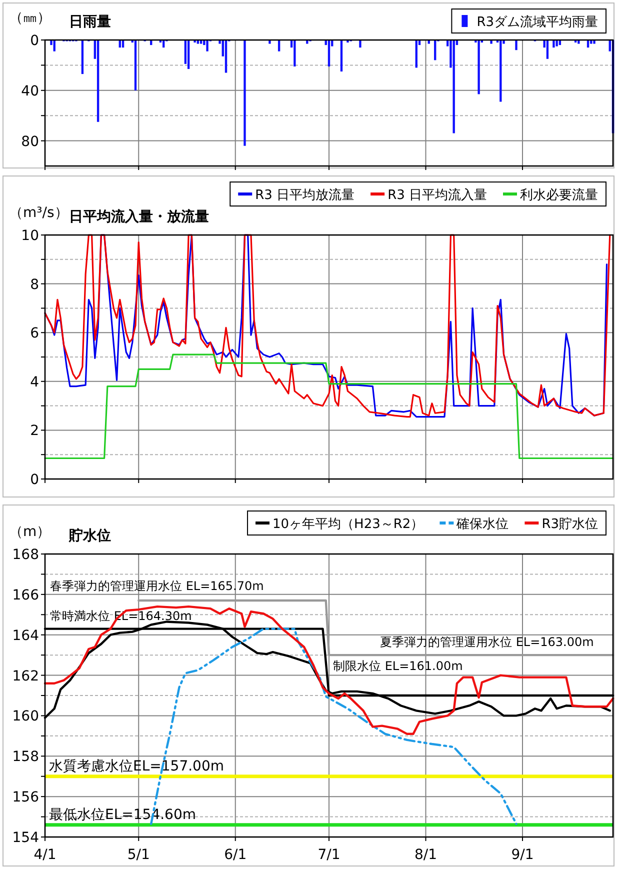  Describe the element at coordinates (570, 524) in the screenshot. I see `legend-label: R3貯水位` at that location.